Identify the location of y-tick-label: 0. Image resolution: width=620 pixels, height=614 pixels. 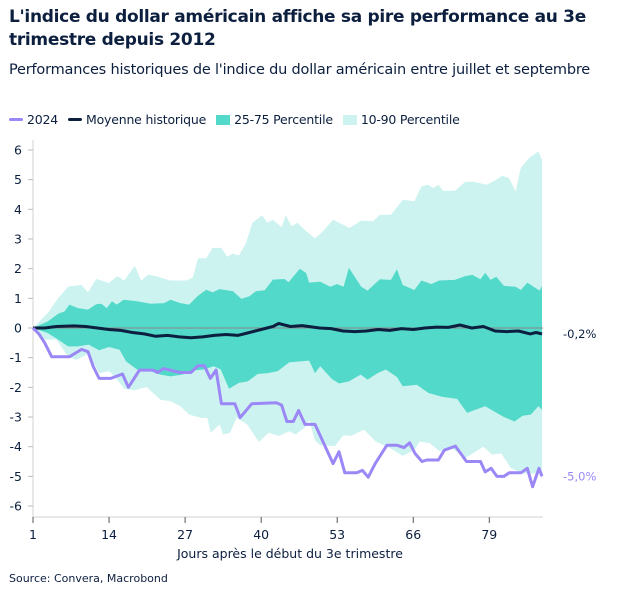
(18, 328).